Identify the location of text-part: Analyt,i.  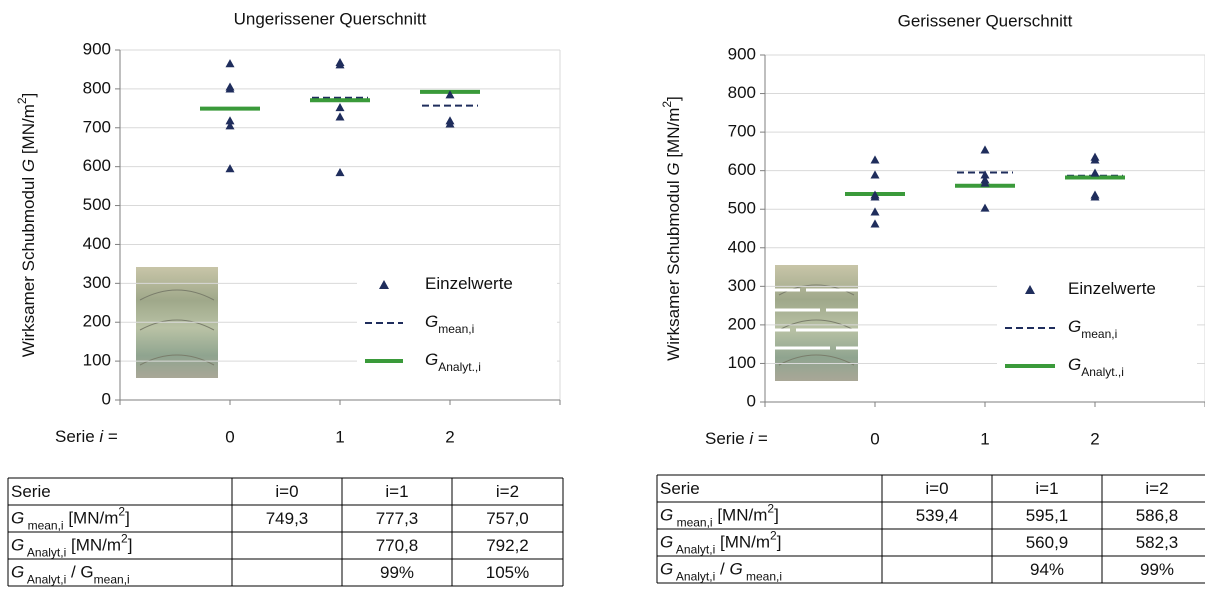
(45, 553).